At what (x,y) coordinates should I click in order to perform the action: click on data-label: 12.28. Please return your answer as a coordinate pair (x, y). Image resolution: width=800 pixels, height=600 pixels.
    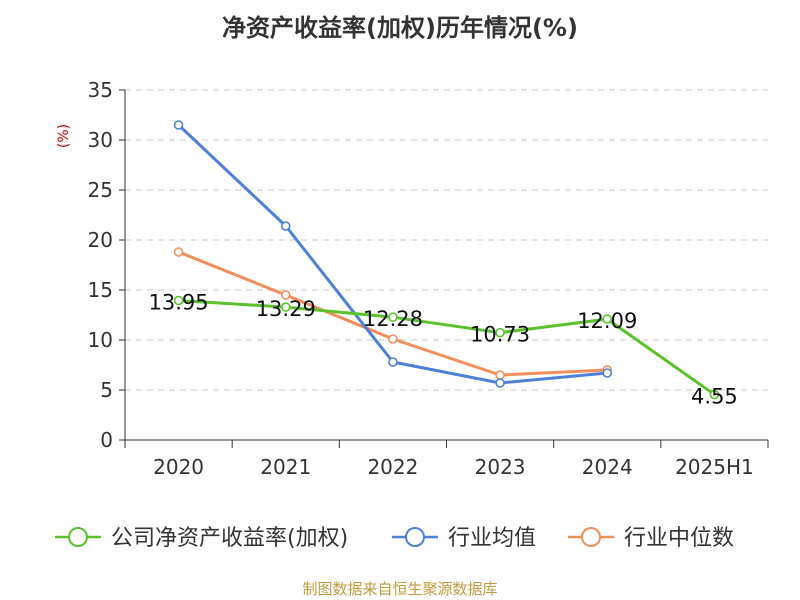
    Looking at the image, I should click on (393, 319).